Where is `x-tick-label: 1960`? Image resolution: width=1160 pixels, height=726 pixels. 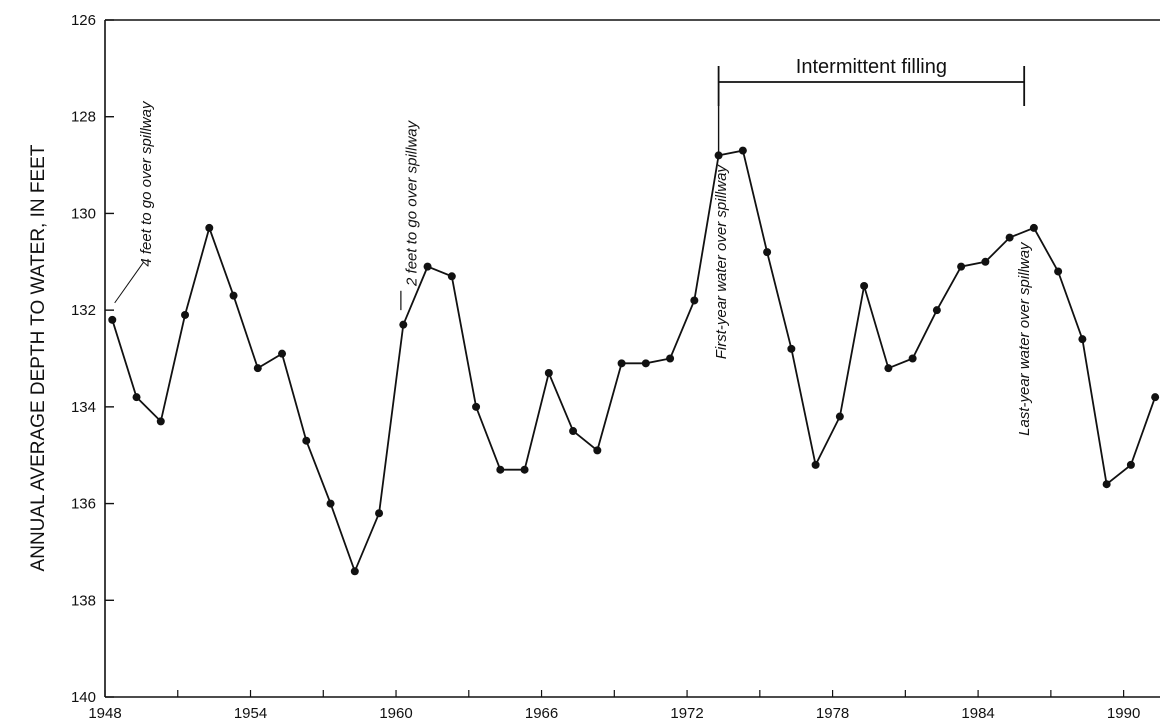
x-tick-label: 1960 is located at coordinates (395, 713).